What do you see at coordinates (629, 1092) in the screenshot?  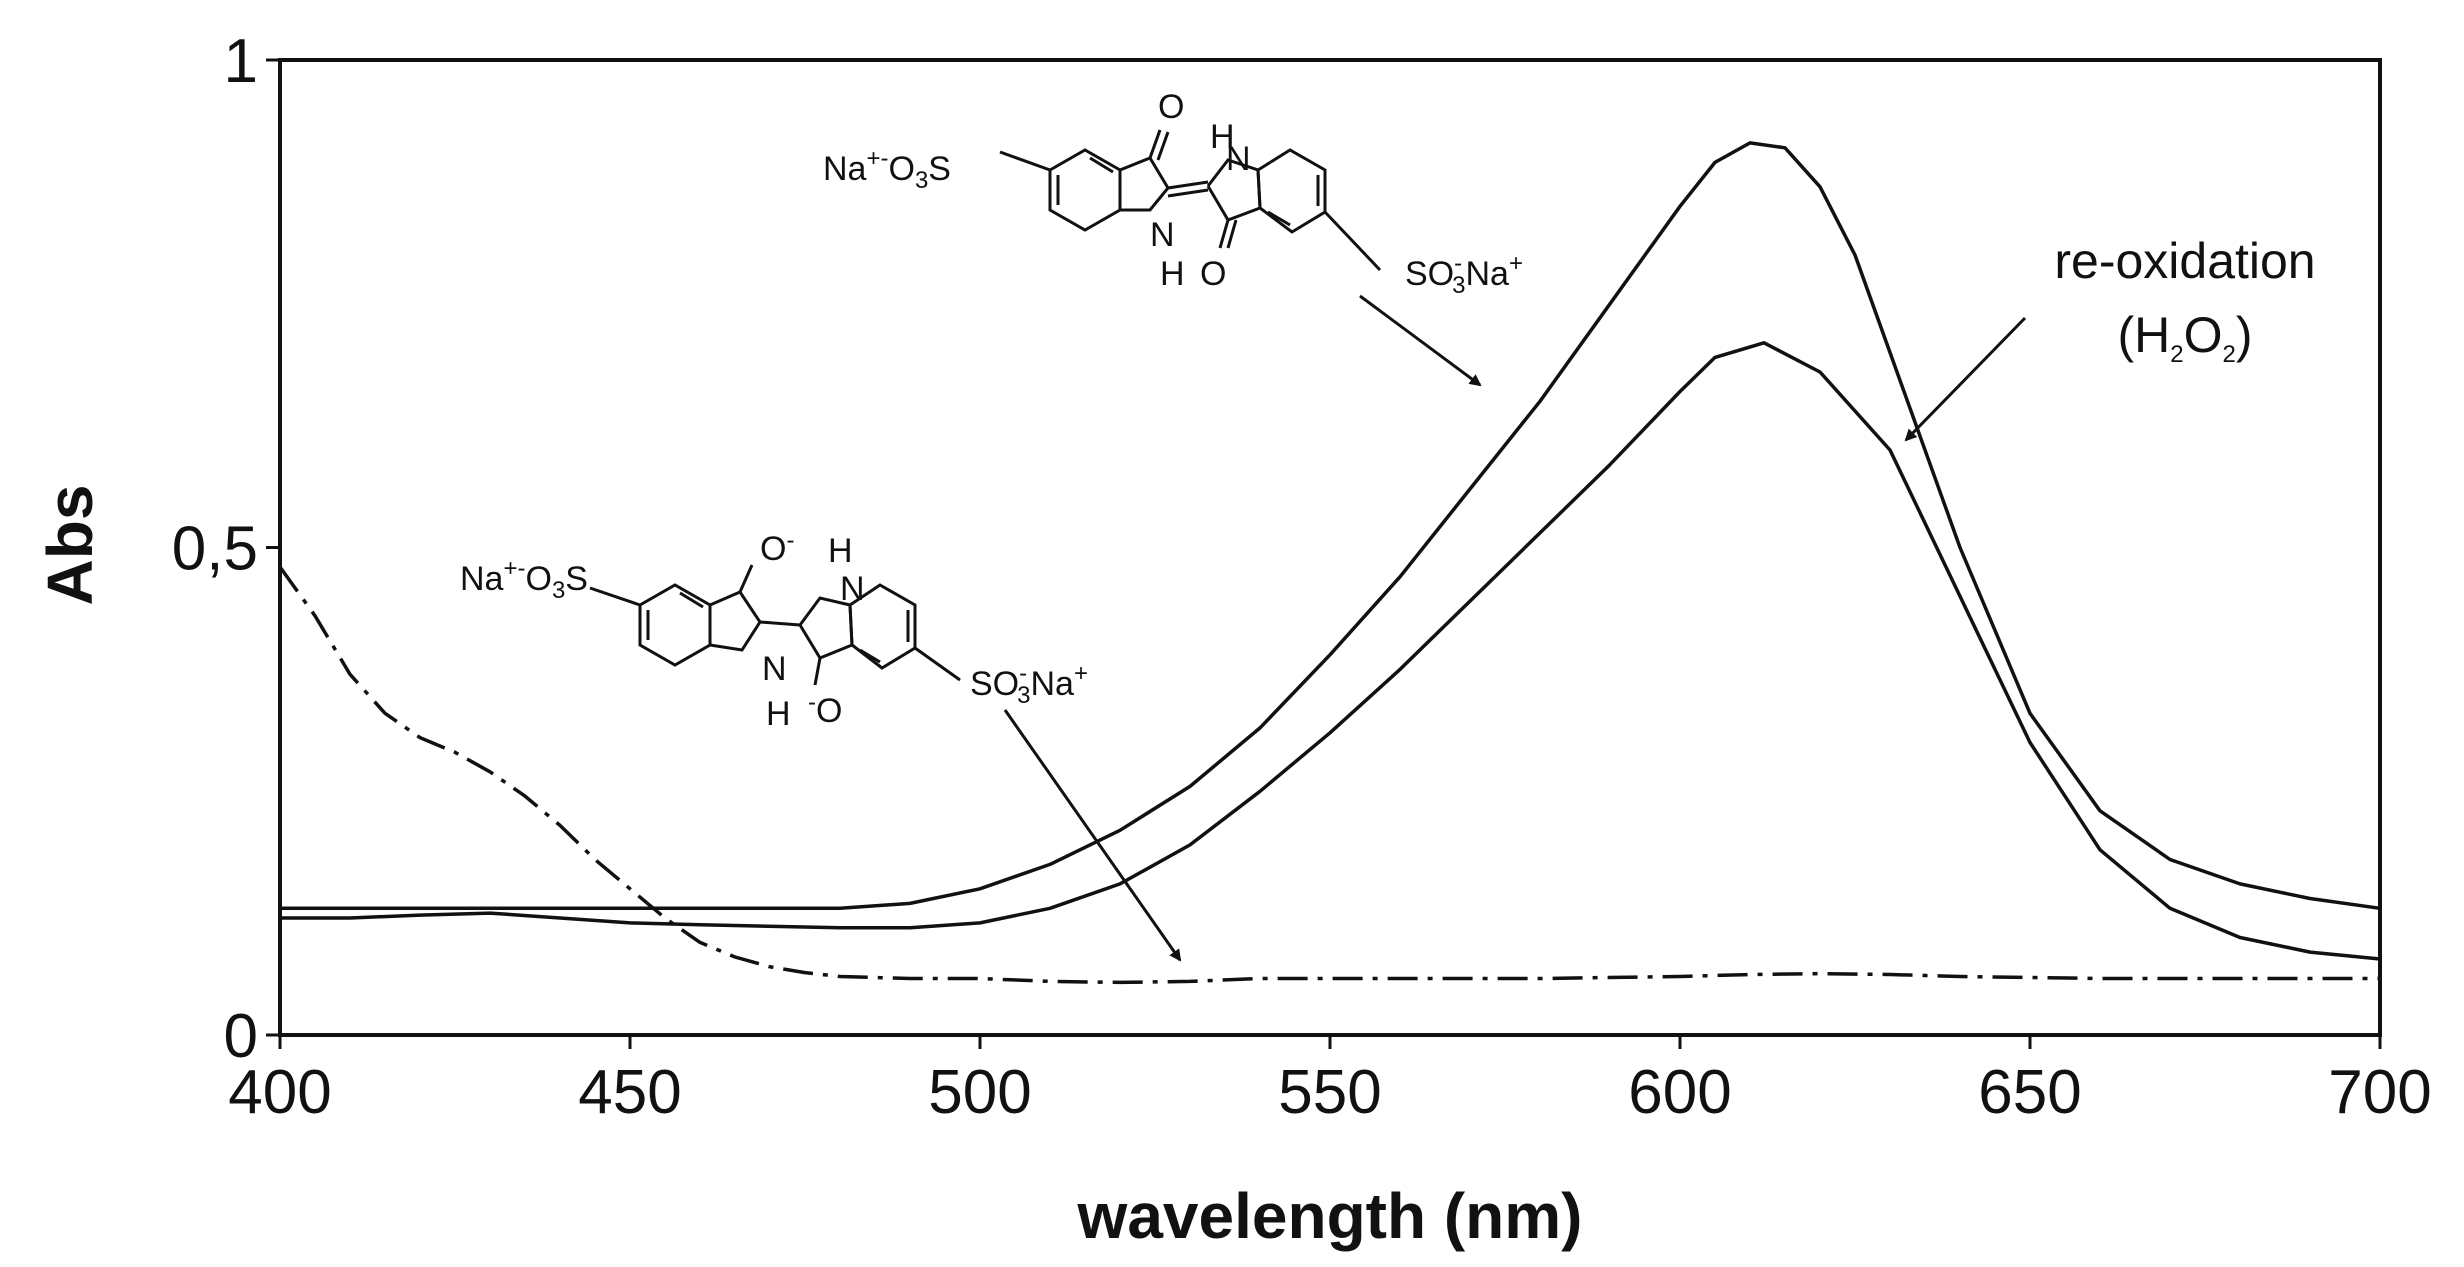 I see `x-tick-label: 450` at bounding box center [629, 1092].